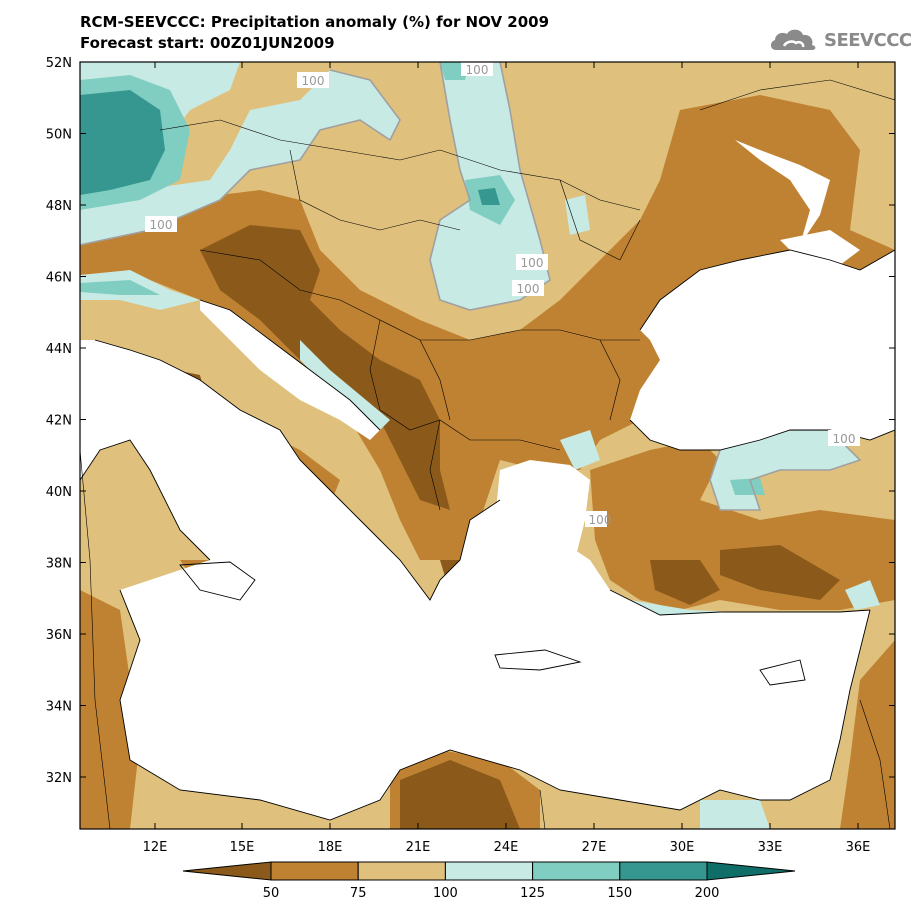 The width and height of the screenshot is (913, 920). What do you see at coordinates (59, 421) in the screenshot?
I see `lat-label: 42N` at bounding box center [59, 421].